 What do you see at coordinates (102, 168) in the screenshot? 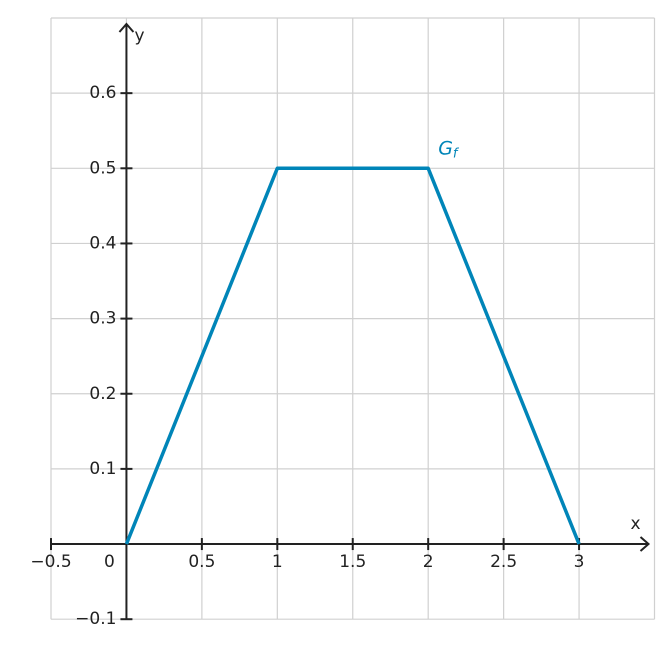
I see `y-tick-label: 0.5` at bounding box center [102, 168].